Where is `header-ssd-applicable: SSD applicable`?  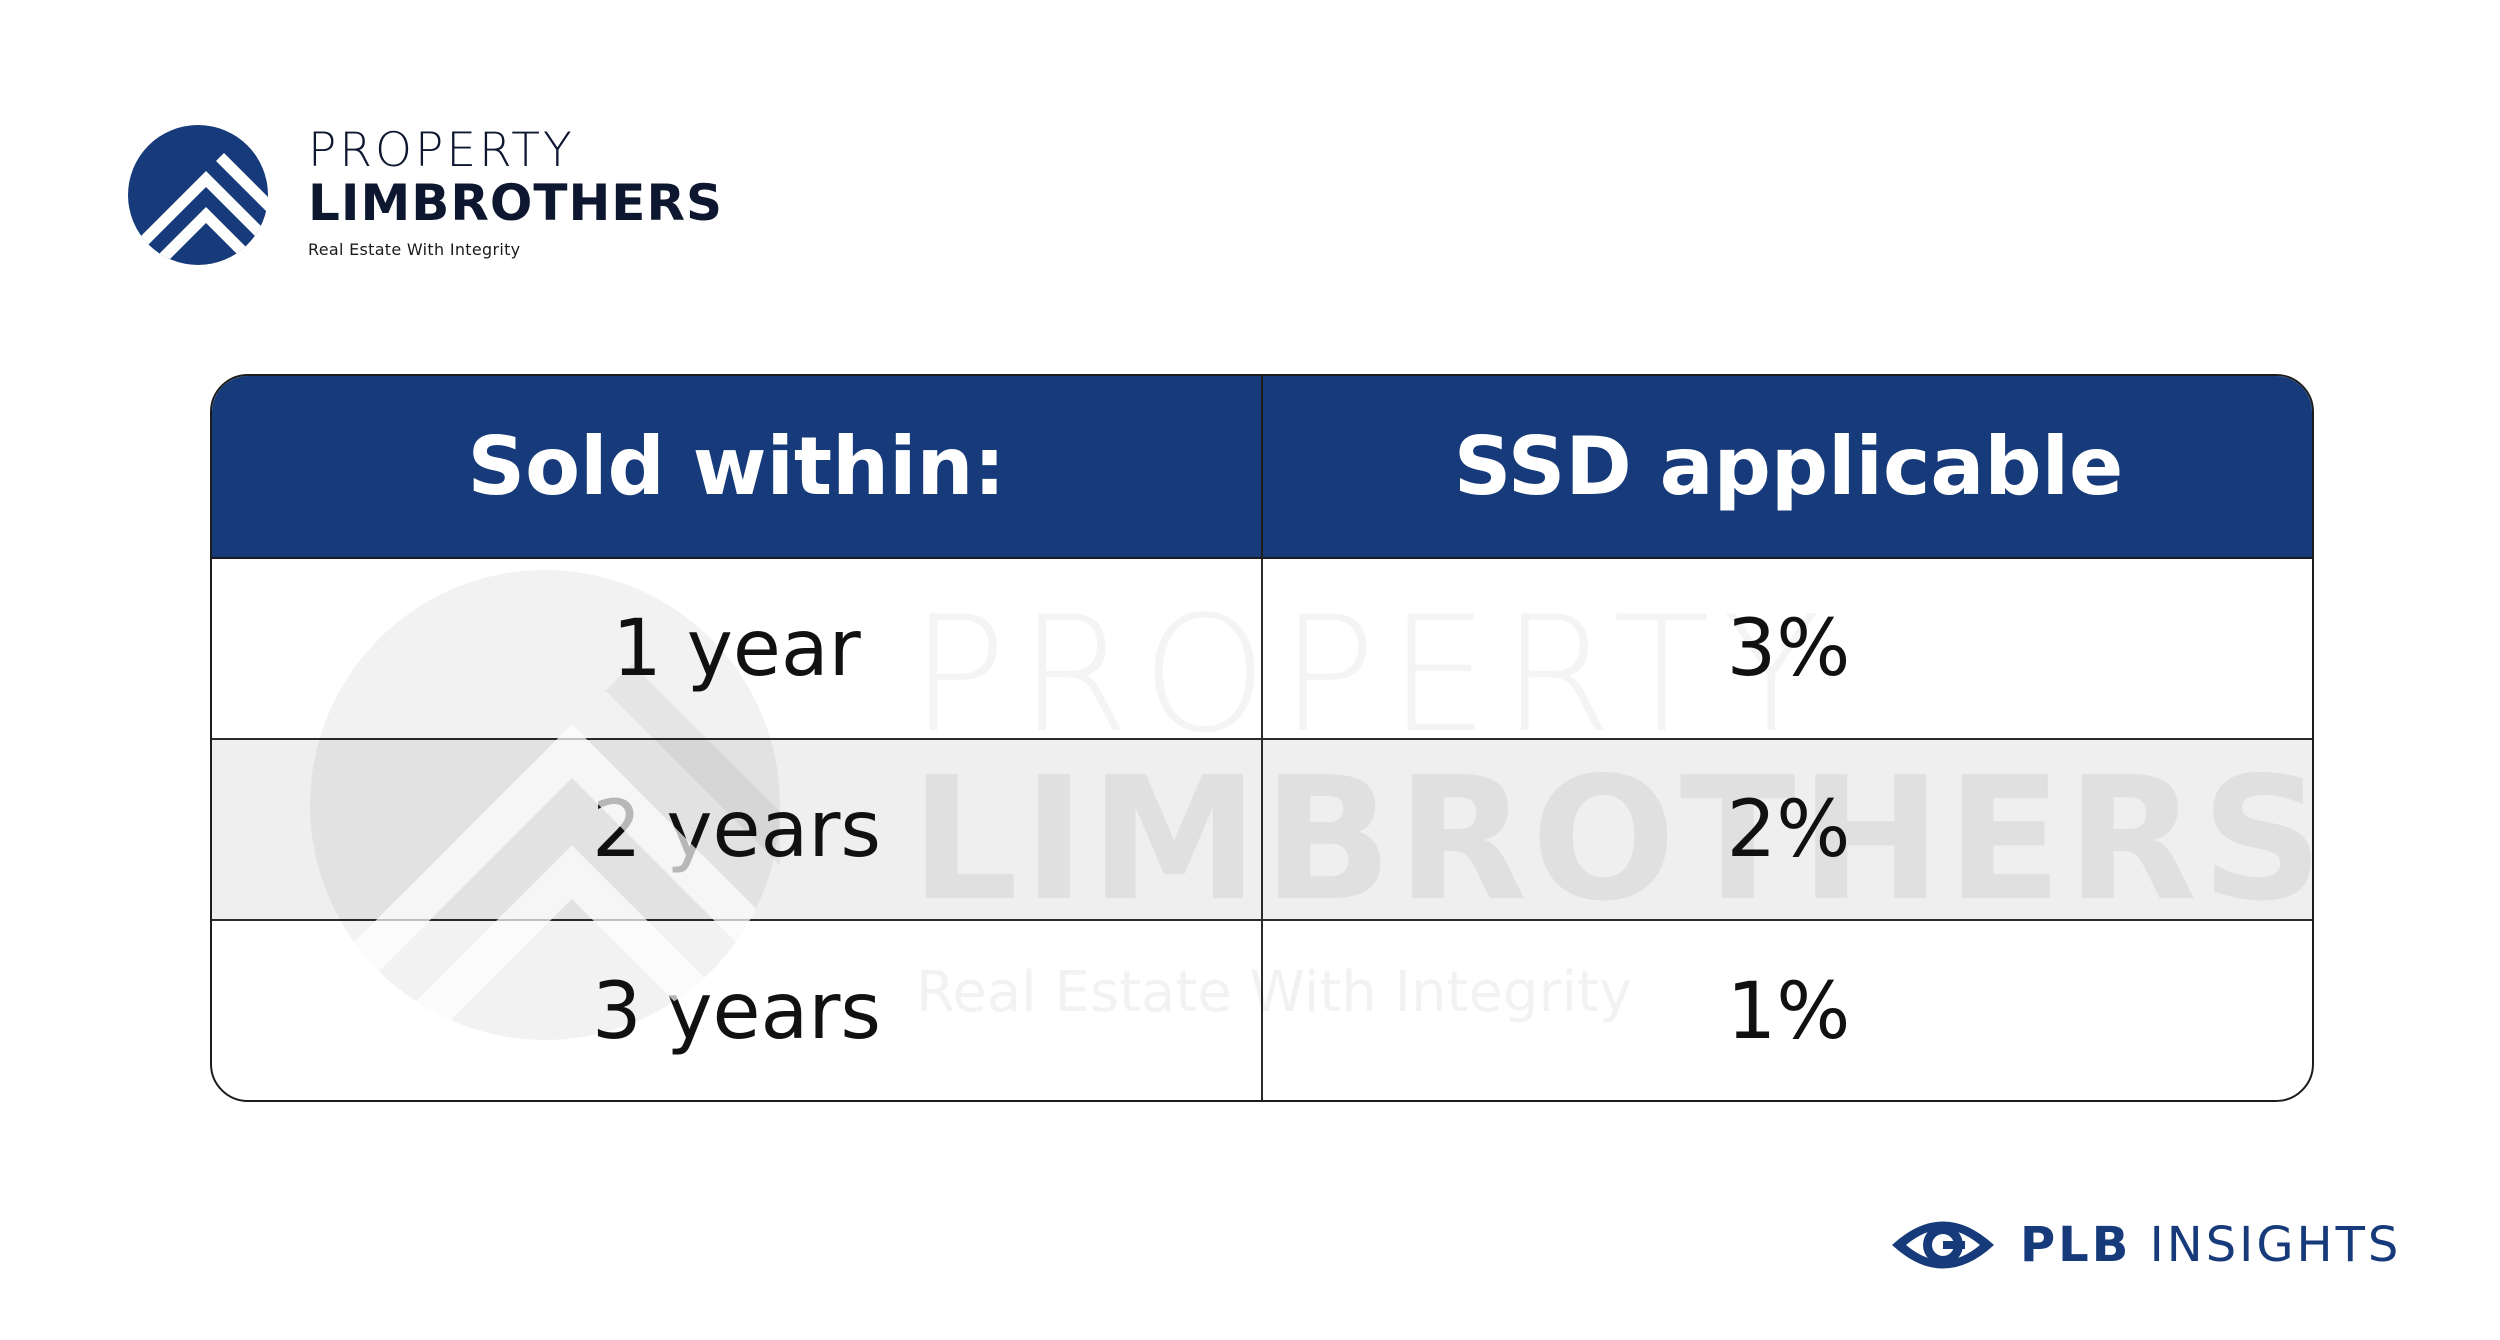 header-ssd-applicable: SSD applicable is located at coordinates (1788, 466).